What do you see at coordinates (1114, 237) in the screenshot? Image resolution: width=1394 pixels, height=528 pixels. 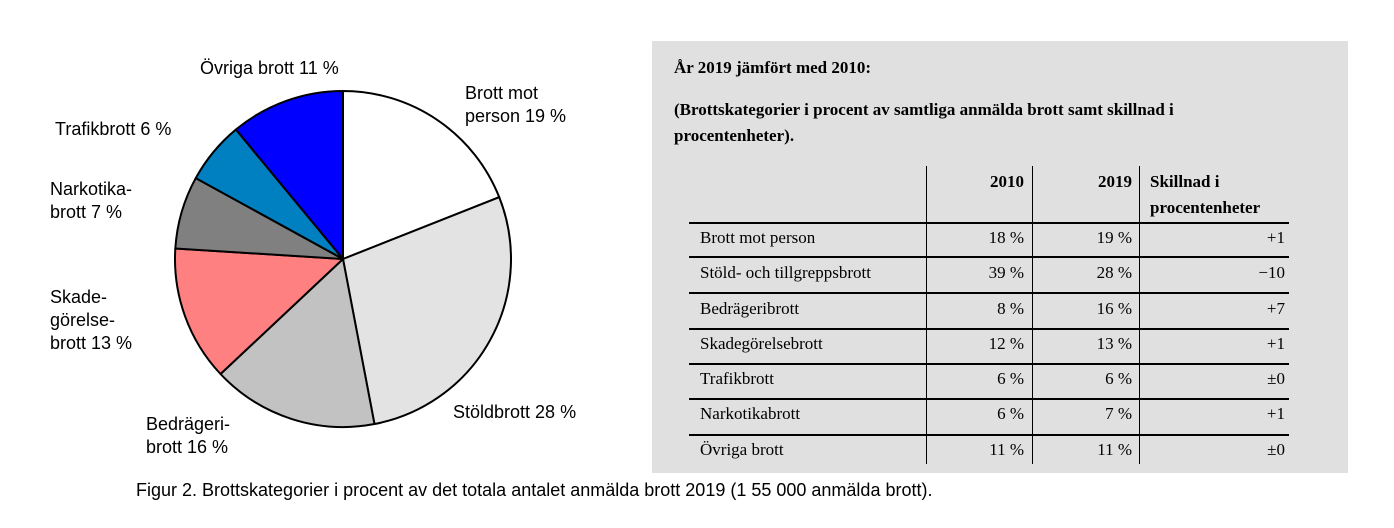 I see `row-2019: 19 %` at bounding box center [1114, 237].